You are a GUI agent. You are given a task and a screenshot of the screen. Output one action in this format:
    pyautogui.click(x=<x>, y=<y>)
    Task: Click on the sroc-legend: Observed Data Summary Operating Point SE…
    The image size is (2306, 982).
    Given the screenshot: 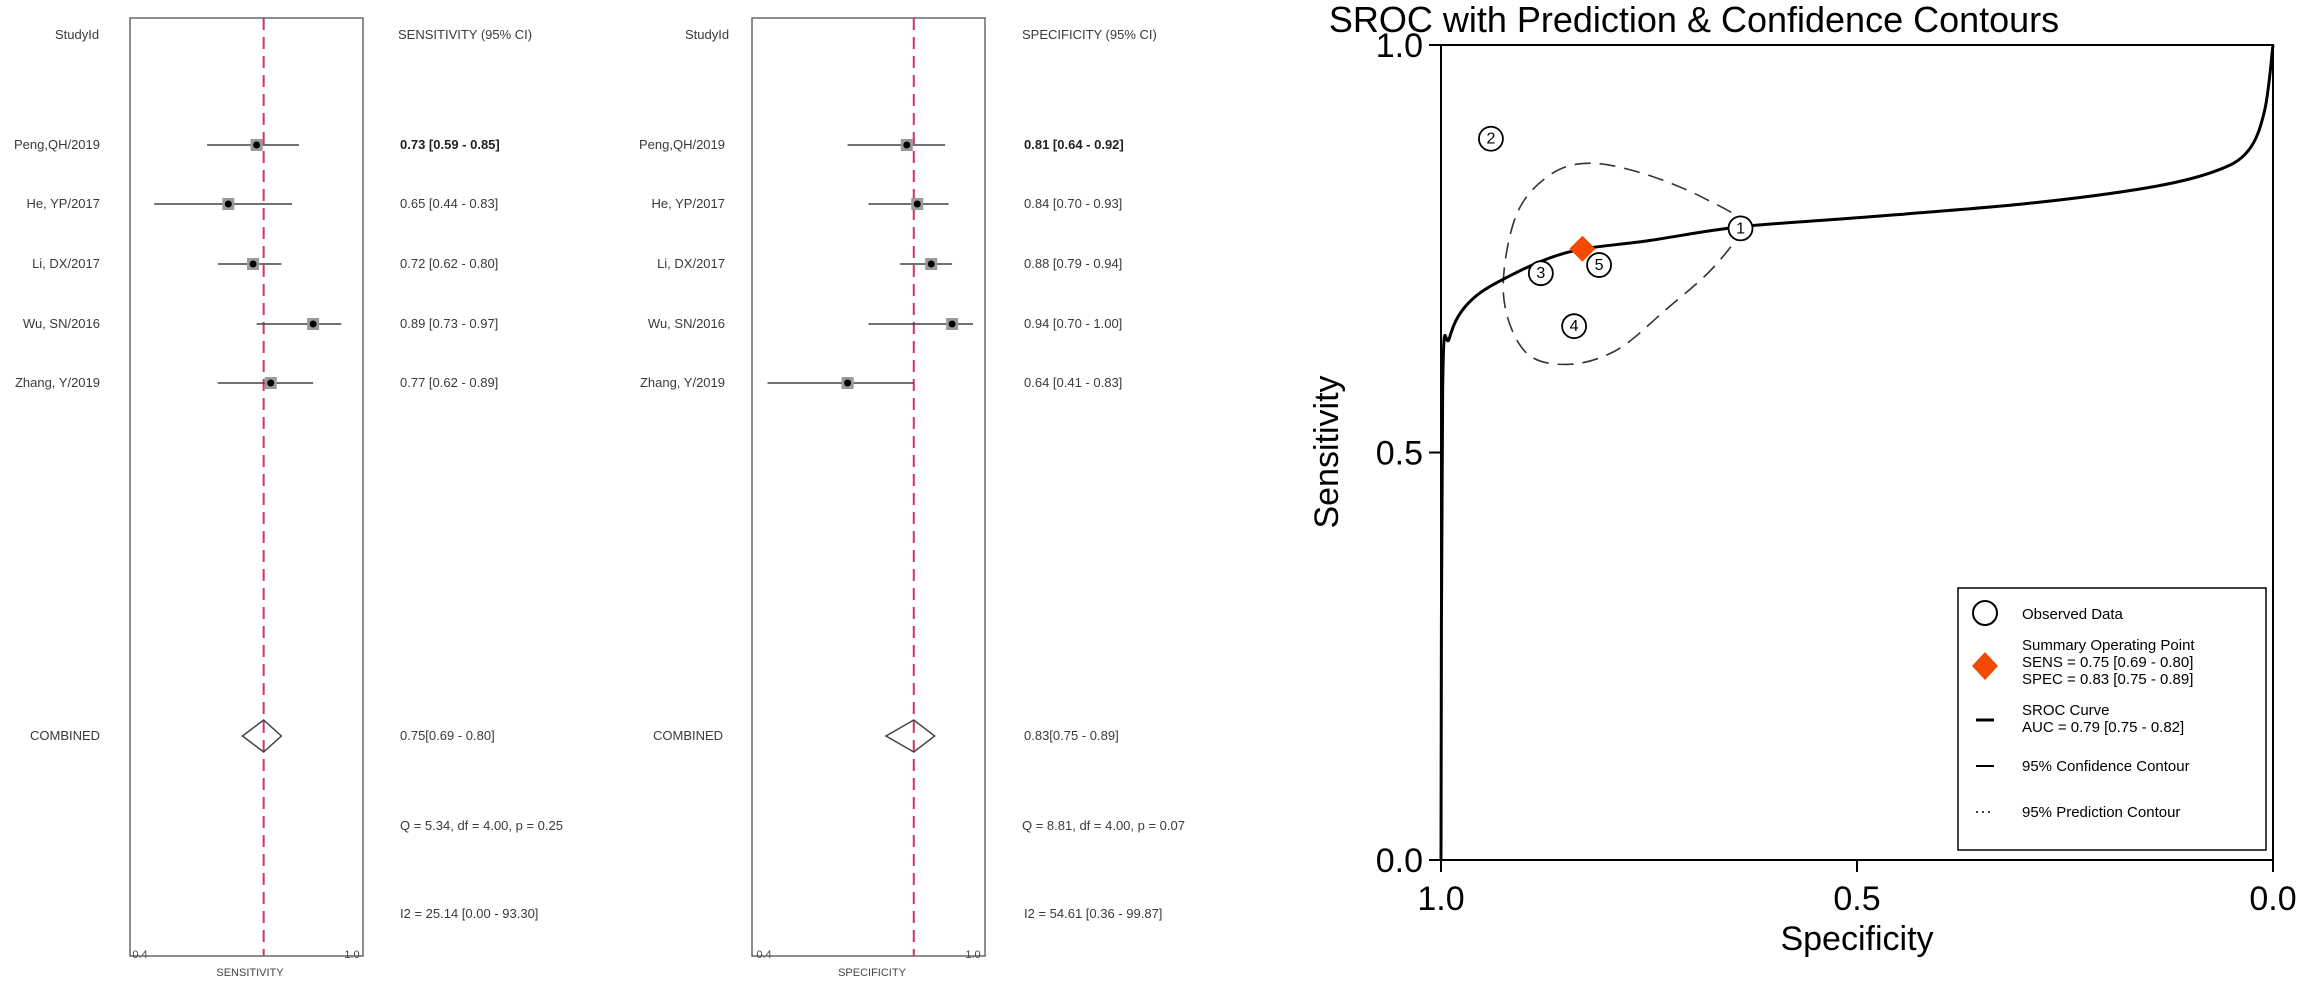 What is the action you would take?
    pyautogui.click(x=2112, y=719)
    